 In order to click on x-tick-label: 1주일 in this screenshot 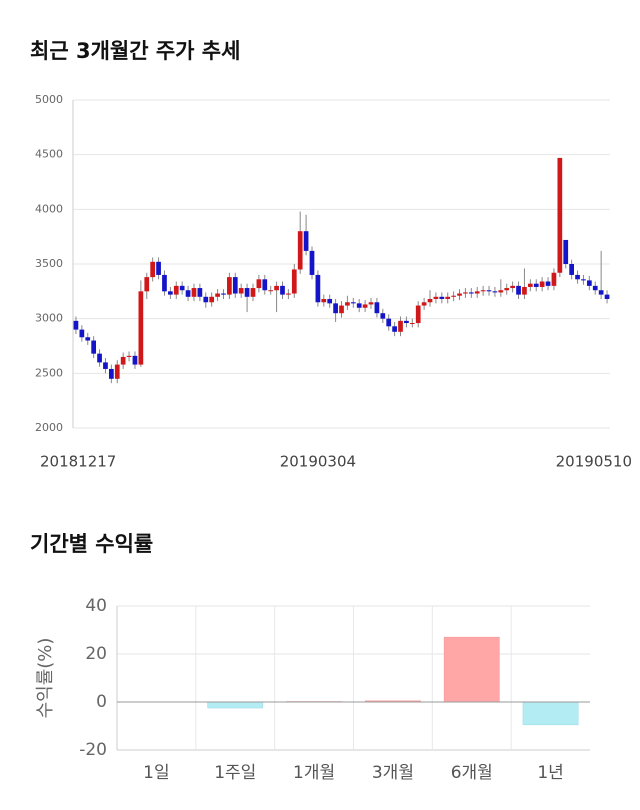, I will do `click(235, 773)`.